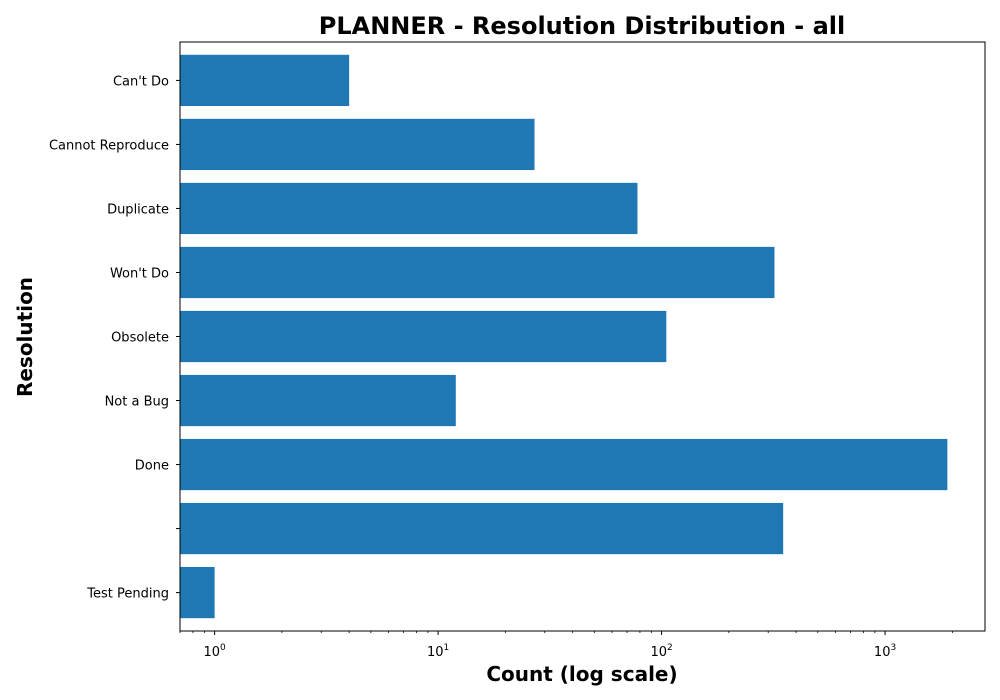  What do you see at coordinates (127, 594) in the screenshot?
I see `y-tick-label: Test Pending` at bounding box center [127, 594].